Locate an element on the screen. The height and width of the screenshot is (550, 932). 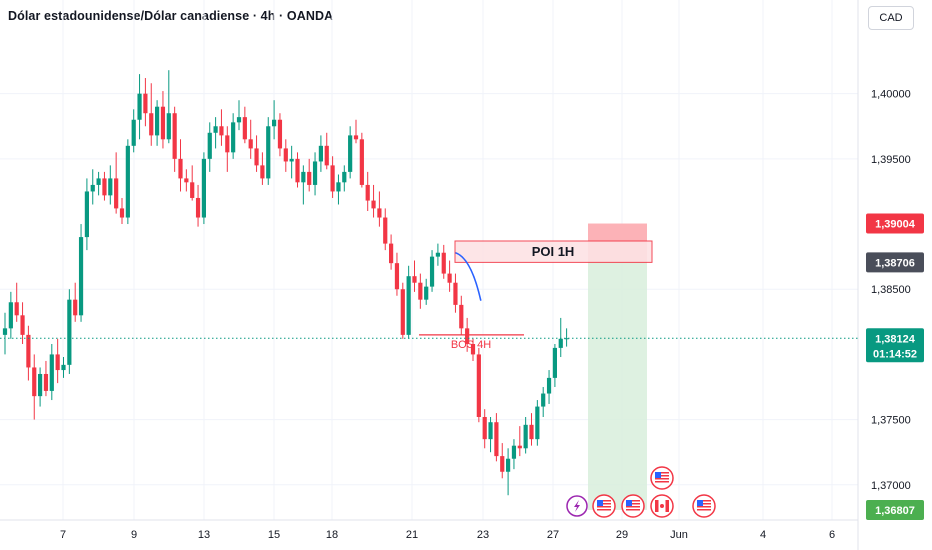
current-price-badge-bg is located at coordinates (895, 345).